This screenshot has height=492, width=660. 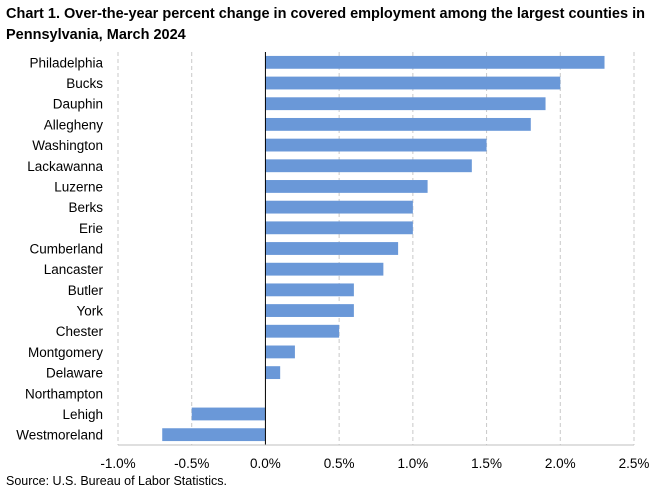 What do you see at coordinates (67, 145) in the screenshot?
I see `category-label-washington: Washington` at bounding box center [67, 145].